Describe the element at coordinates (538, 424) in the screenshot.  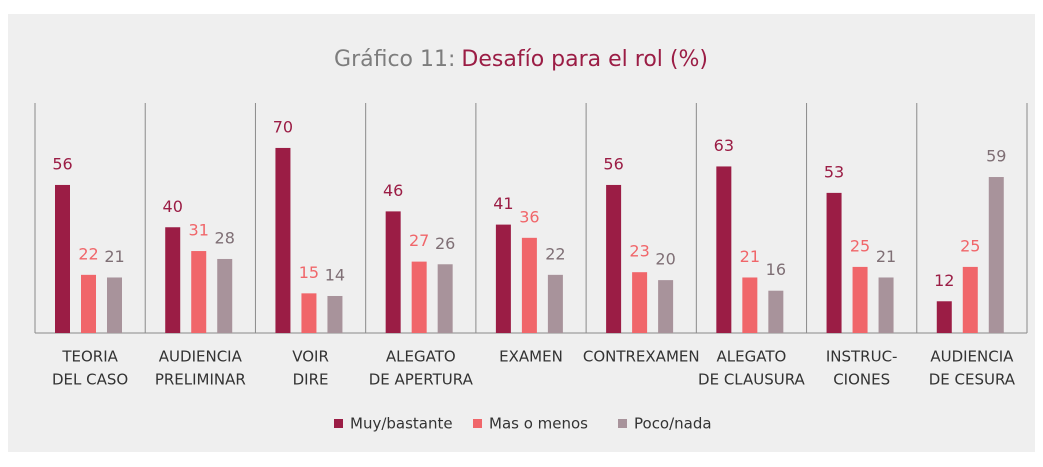
I see `legend-label: Mas o menos` at that location.